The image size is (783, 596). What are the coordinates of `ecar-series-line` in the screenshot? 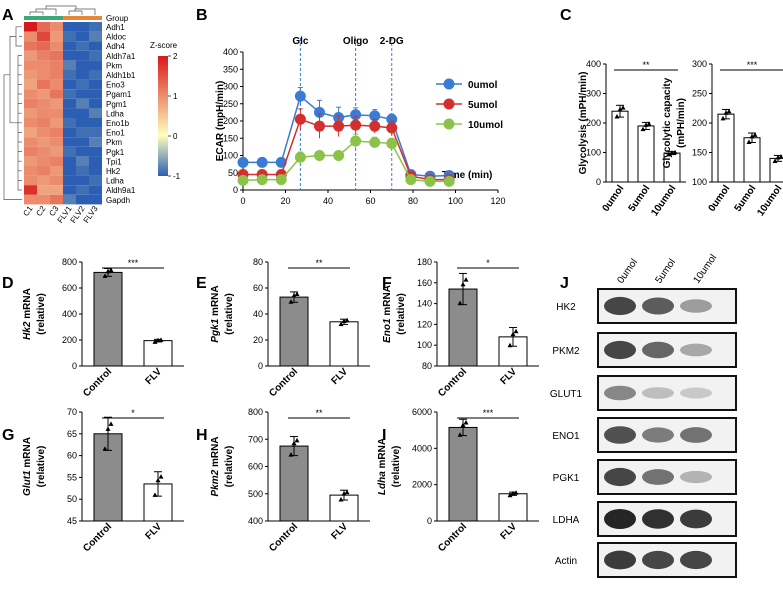 It's located at (346, 135).